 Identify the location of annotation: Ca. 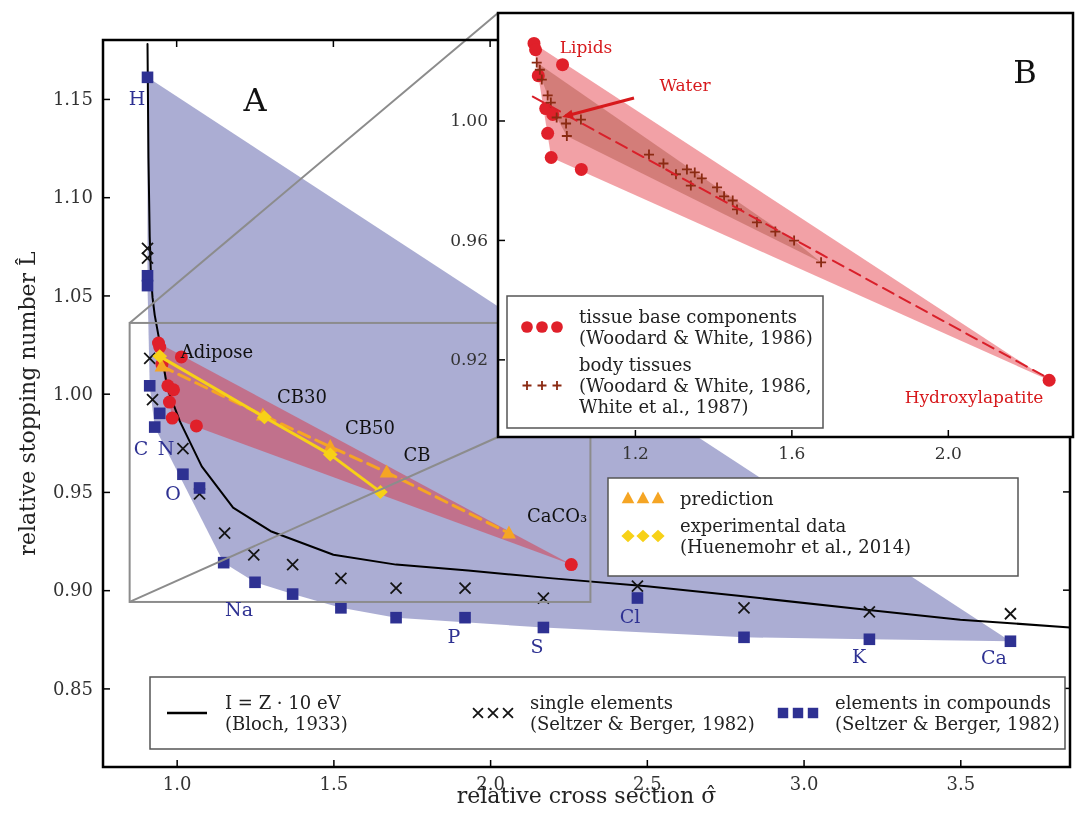
(994, 656).